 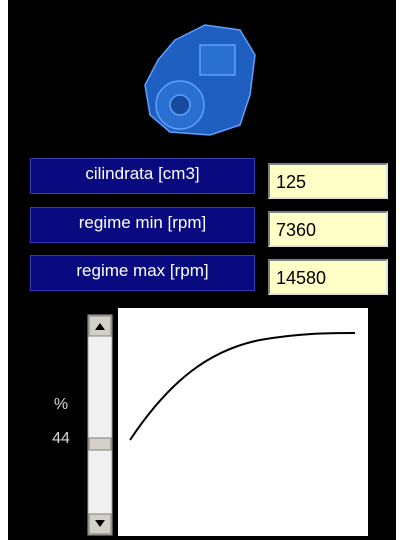 What do you see at coordinates (142, 176) in the screenshot?
I see `field-label: cilindrata [cm3]` at bounding box center [142, 176].